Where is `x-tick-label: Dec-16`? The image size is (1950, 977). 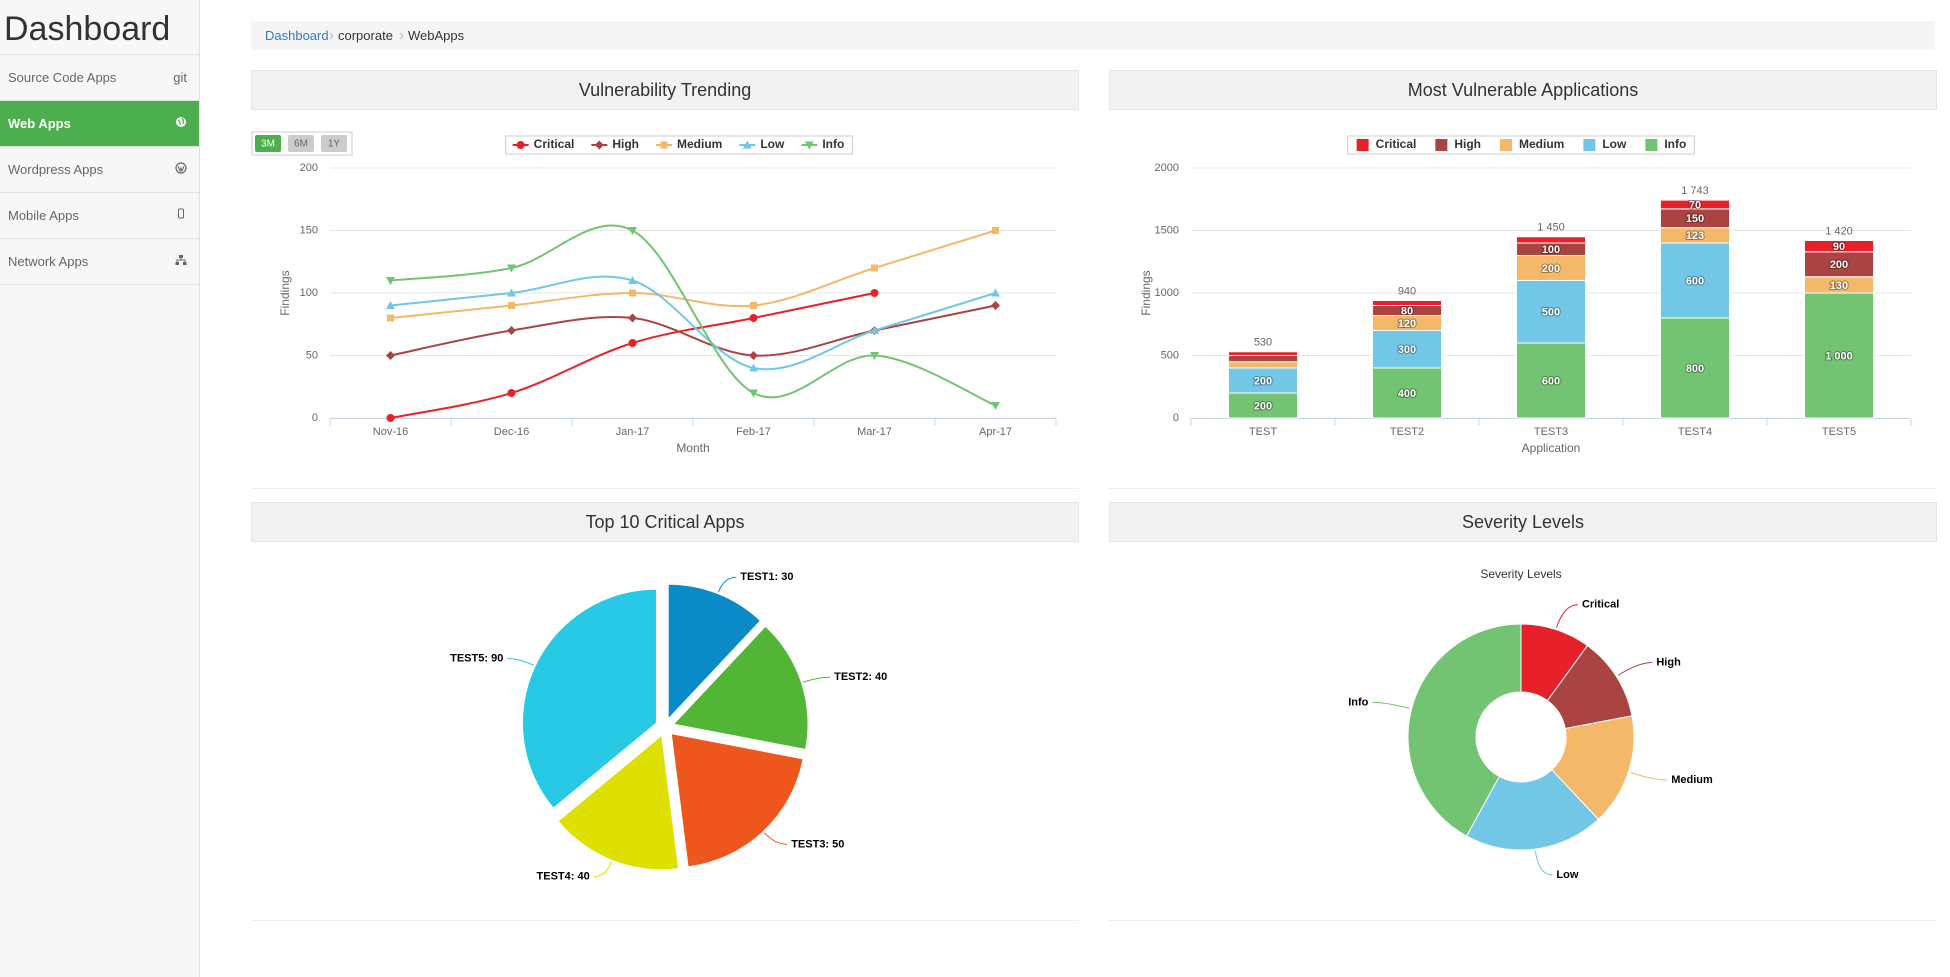 x-tick-label: Dec-16 is located at coordinates (511, 432).